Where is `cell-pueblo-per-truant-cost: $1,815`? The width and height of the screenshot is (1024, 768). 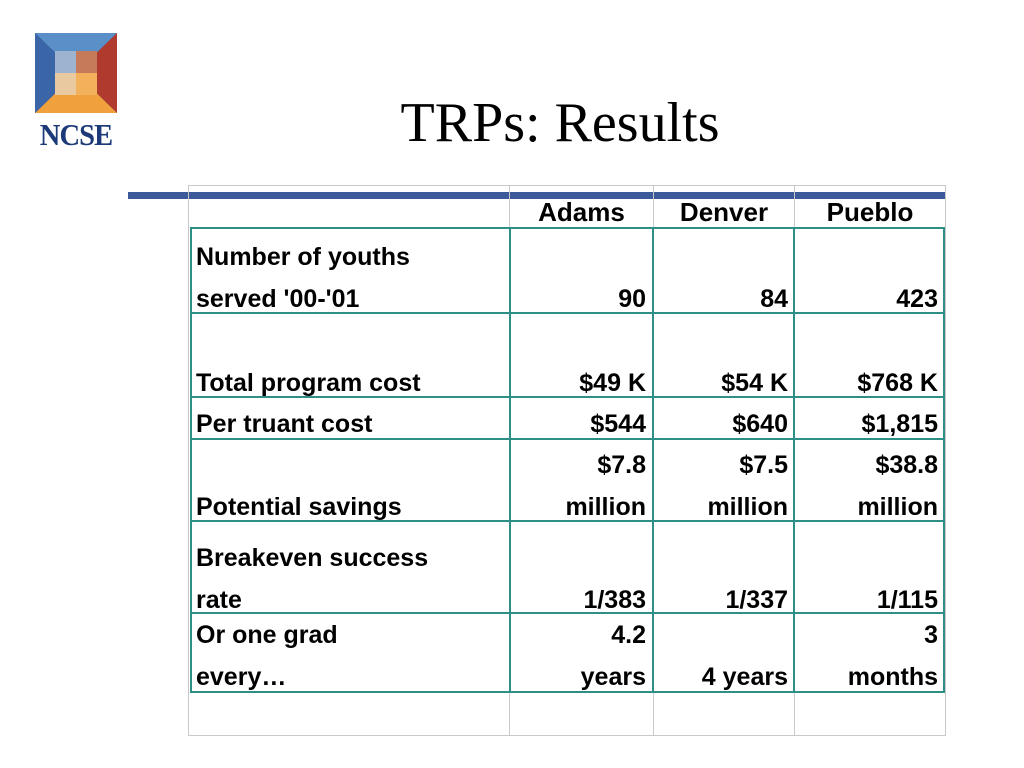 cell-pueblo-per-truant-cost: $1,815 is located at coordinates (899, 424).